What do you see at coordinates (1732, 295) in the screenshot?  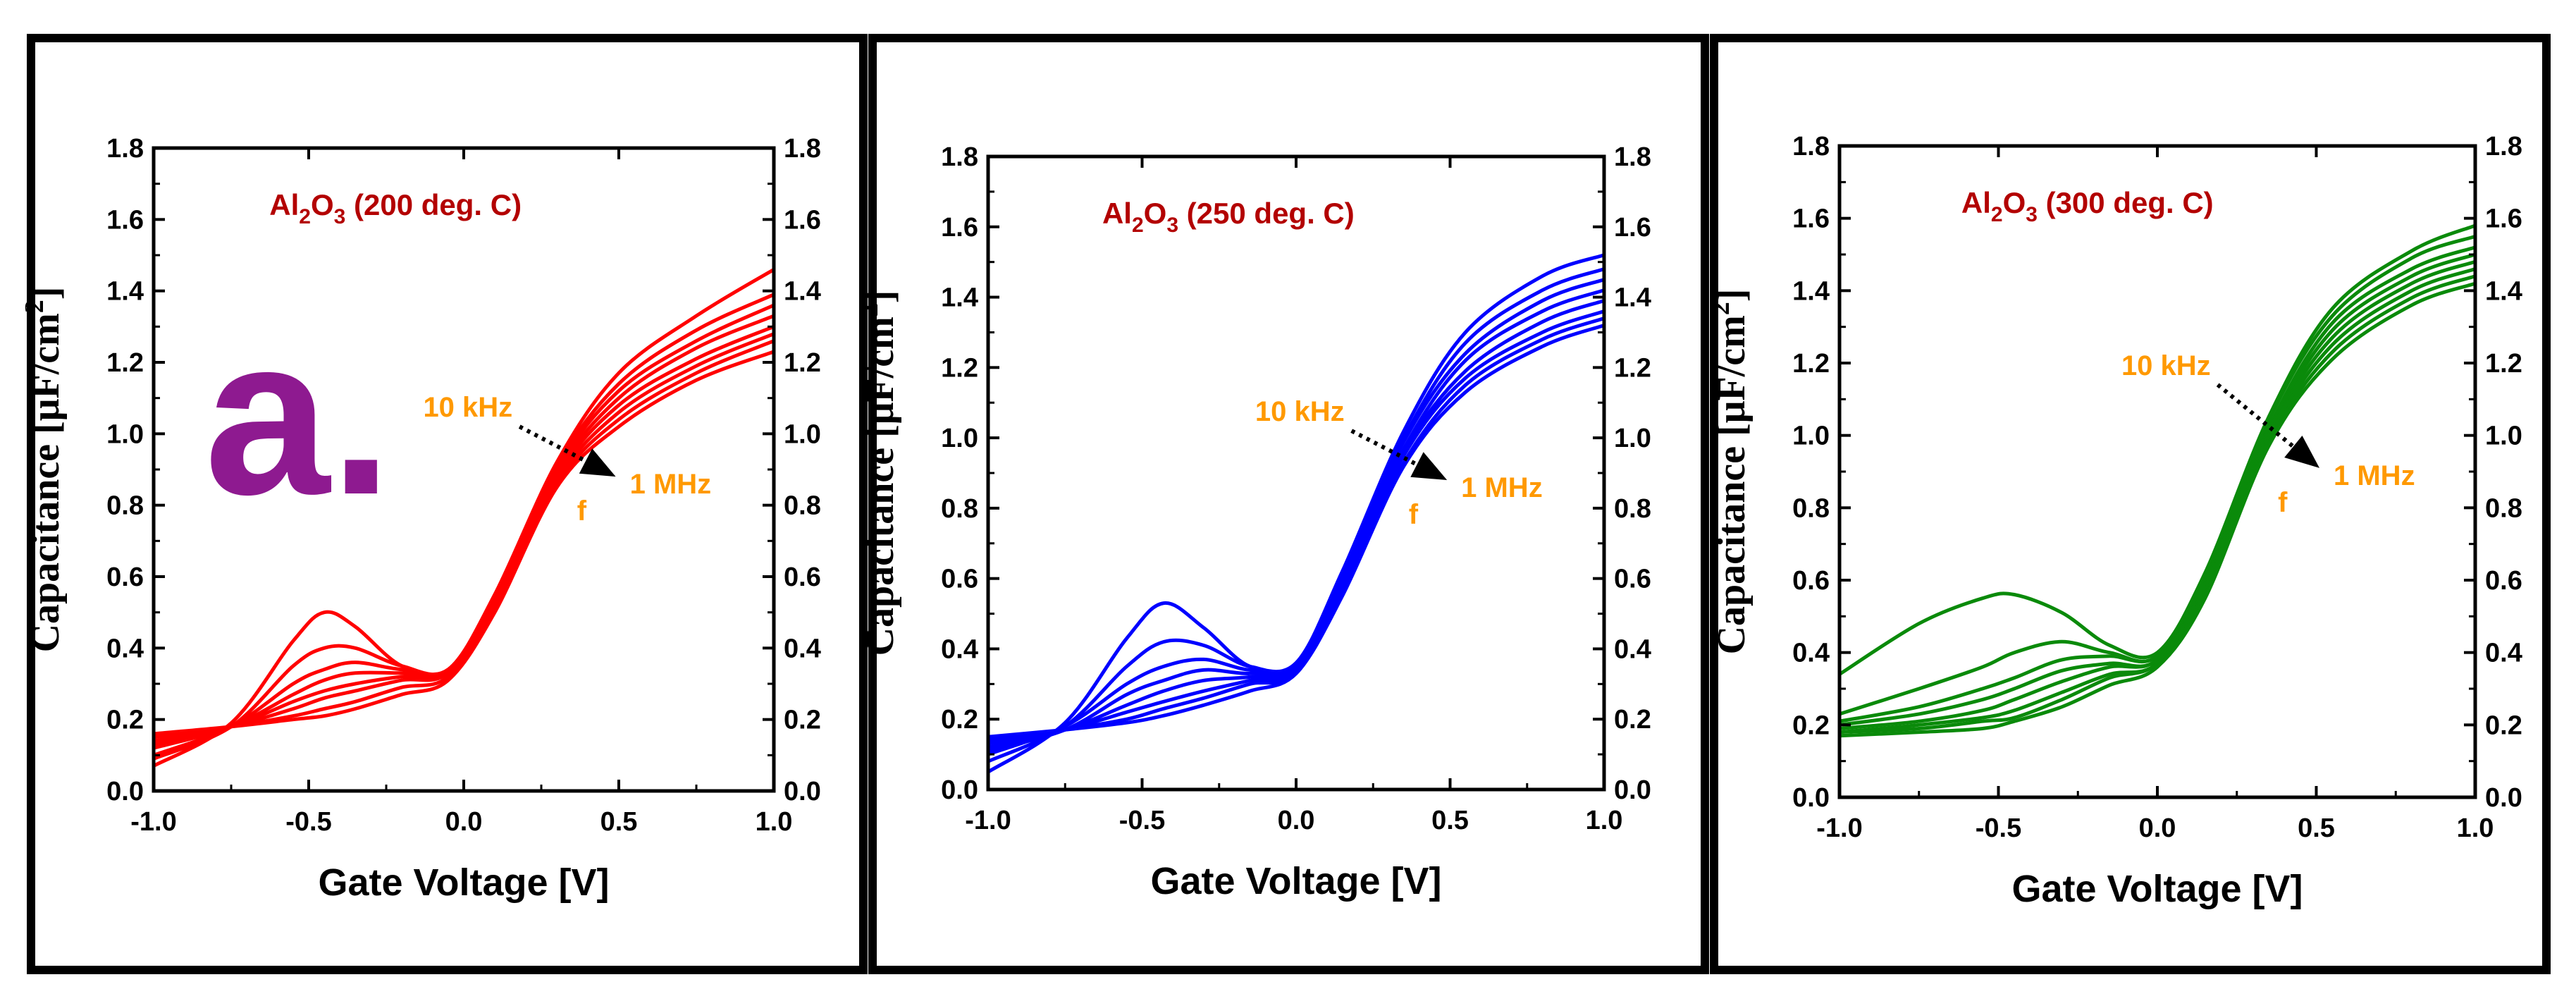 I see `y-axis-label-end: ]` at bounding box center [1732, 295].